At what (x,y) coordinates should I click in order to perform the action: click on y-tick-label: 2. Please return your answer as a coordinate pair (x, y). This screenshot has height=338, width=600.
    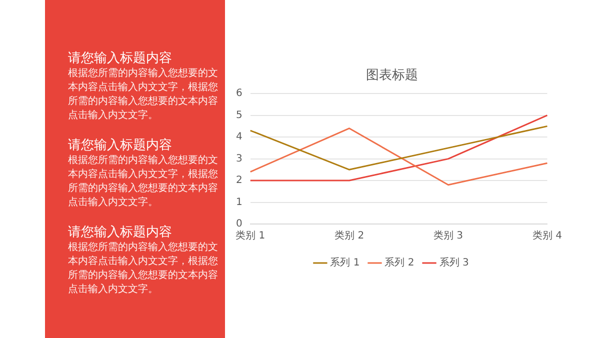
    Looking at the image, I should click on (239, 180).